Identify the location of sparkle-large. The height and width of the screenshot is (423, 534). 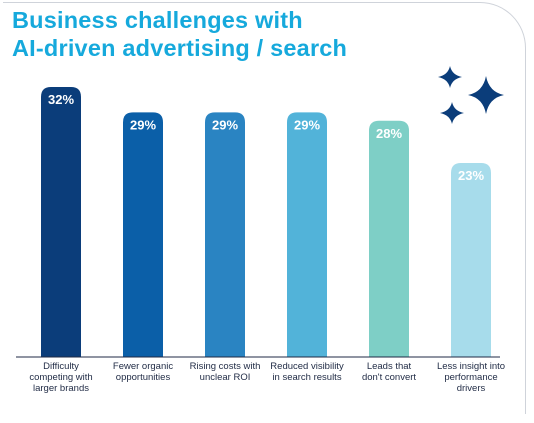
(486, 95).